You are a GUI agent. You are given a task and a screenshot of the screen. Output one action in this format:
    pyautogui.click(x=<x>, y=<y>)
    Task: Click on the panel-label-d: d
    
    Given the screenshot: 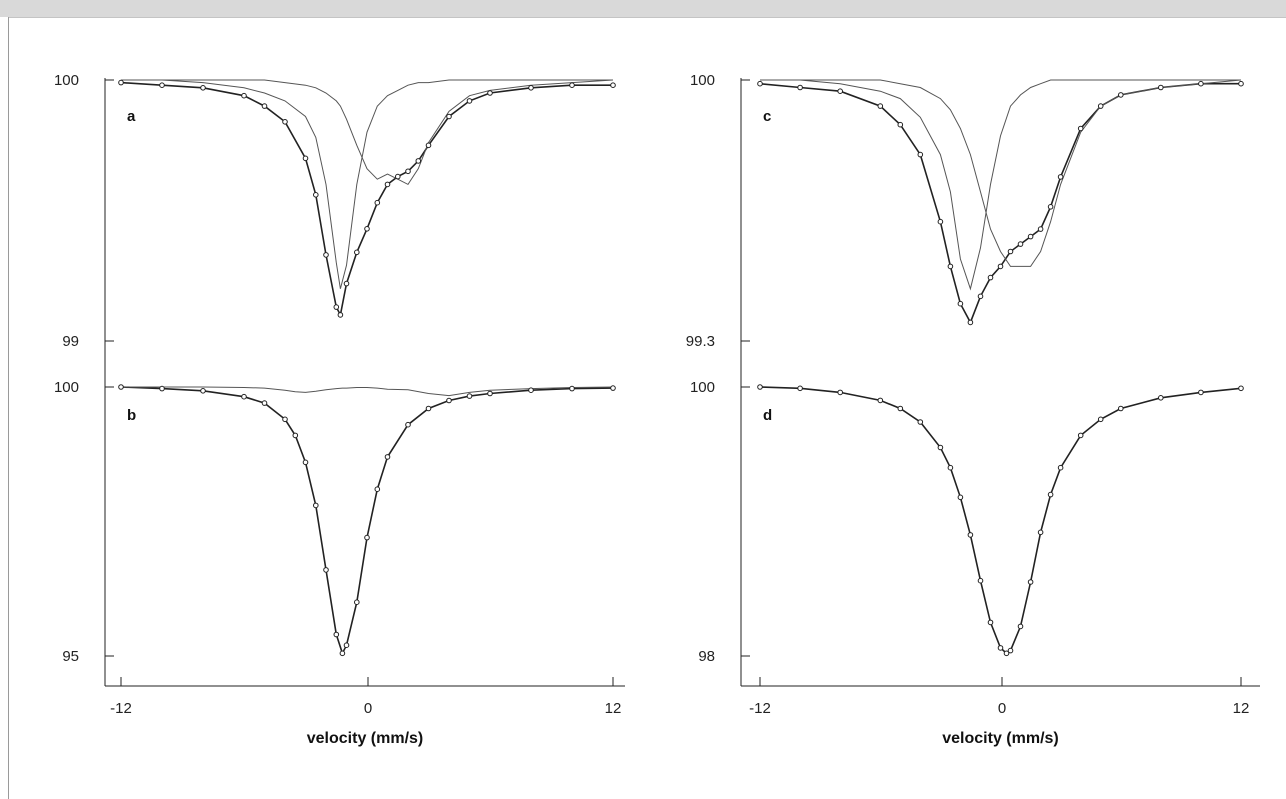 What is the action you would take?
    pyautogui.click(x=767, y=415)
    